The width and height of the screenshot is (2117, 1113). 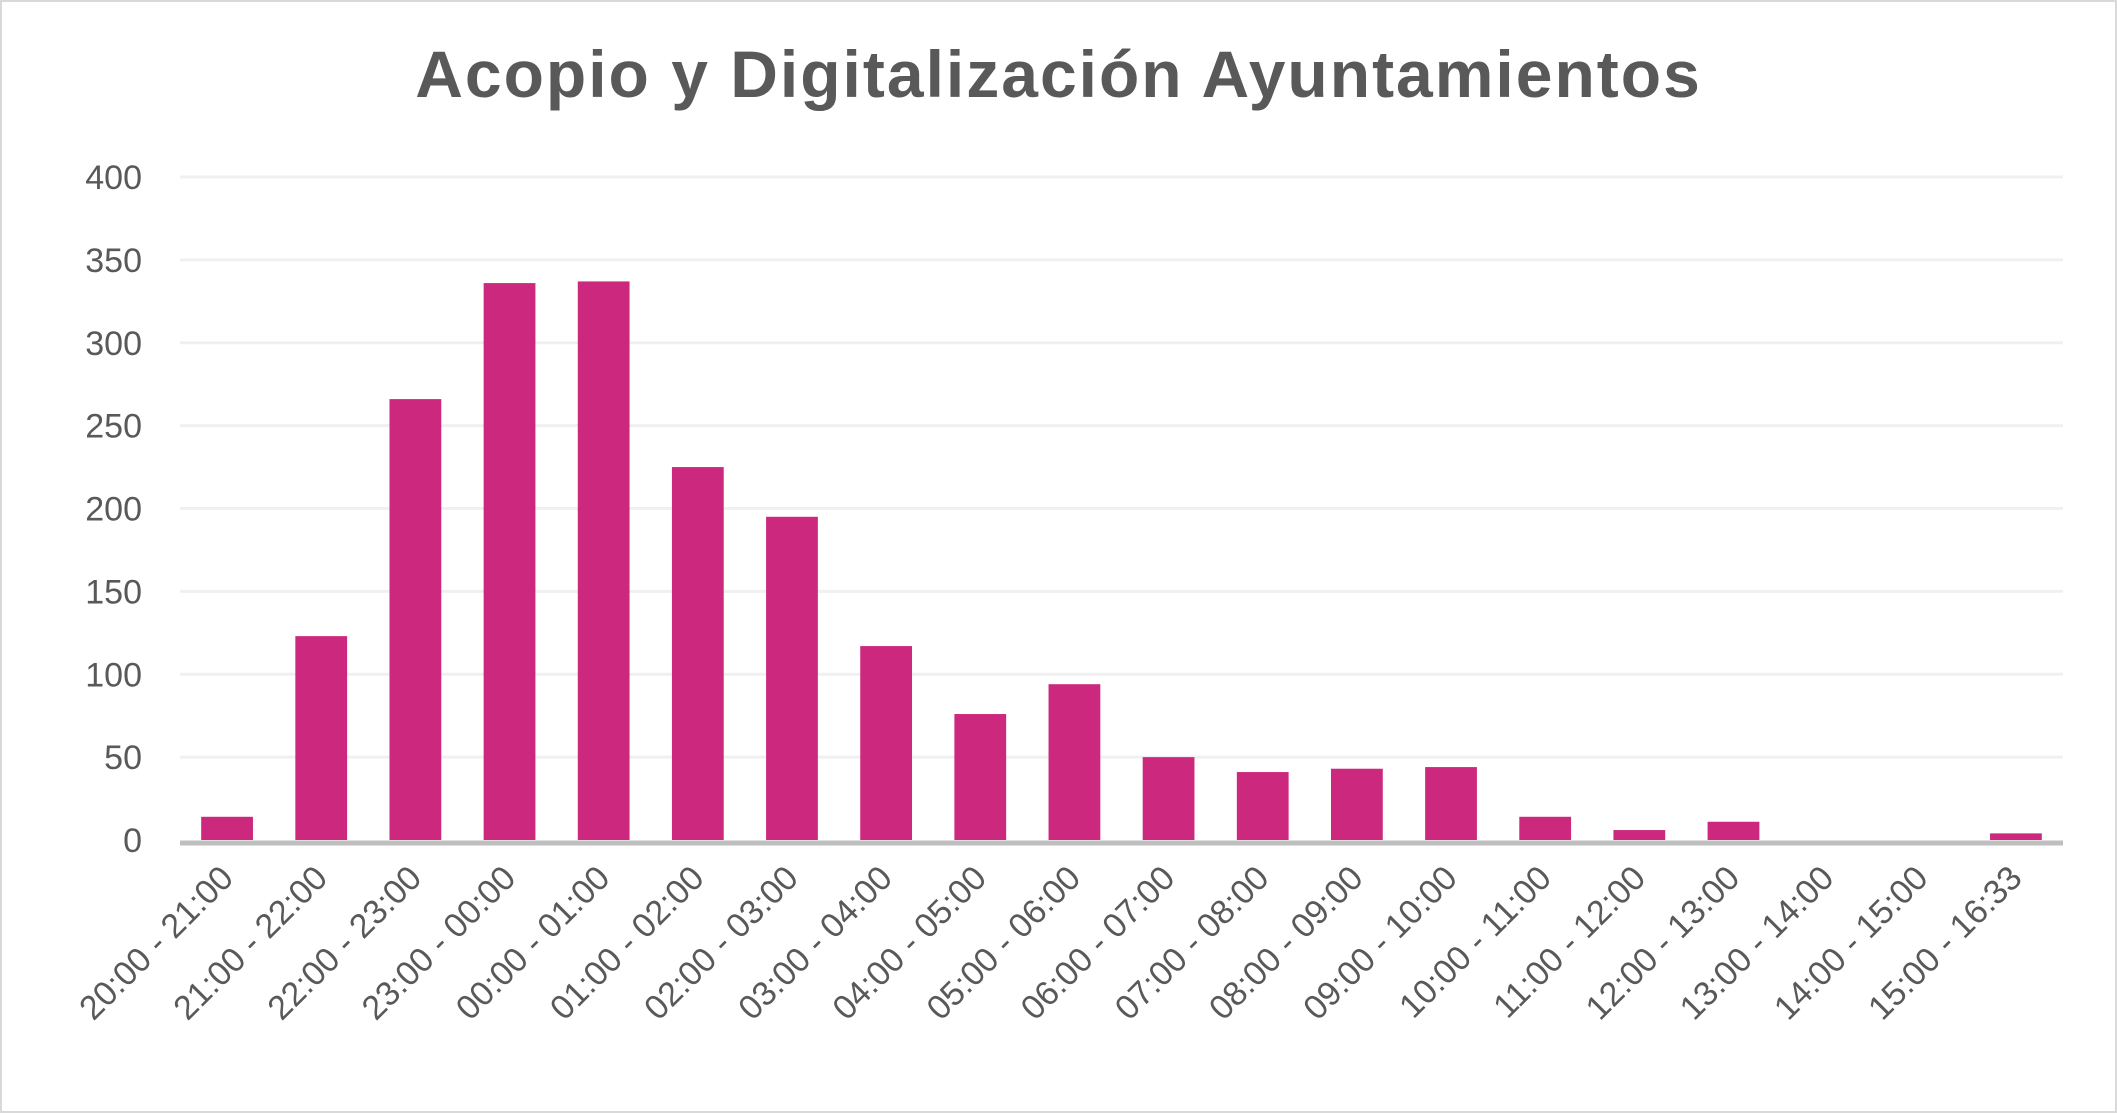 I want to click on y-tick-label: 200, so click(x=113, y=510).